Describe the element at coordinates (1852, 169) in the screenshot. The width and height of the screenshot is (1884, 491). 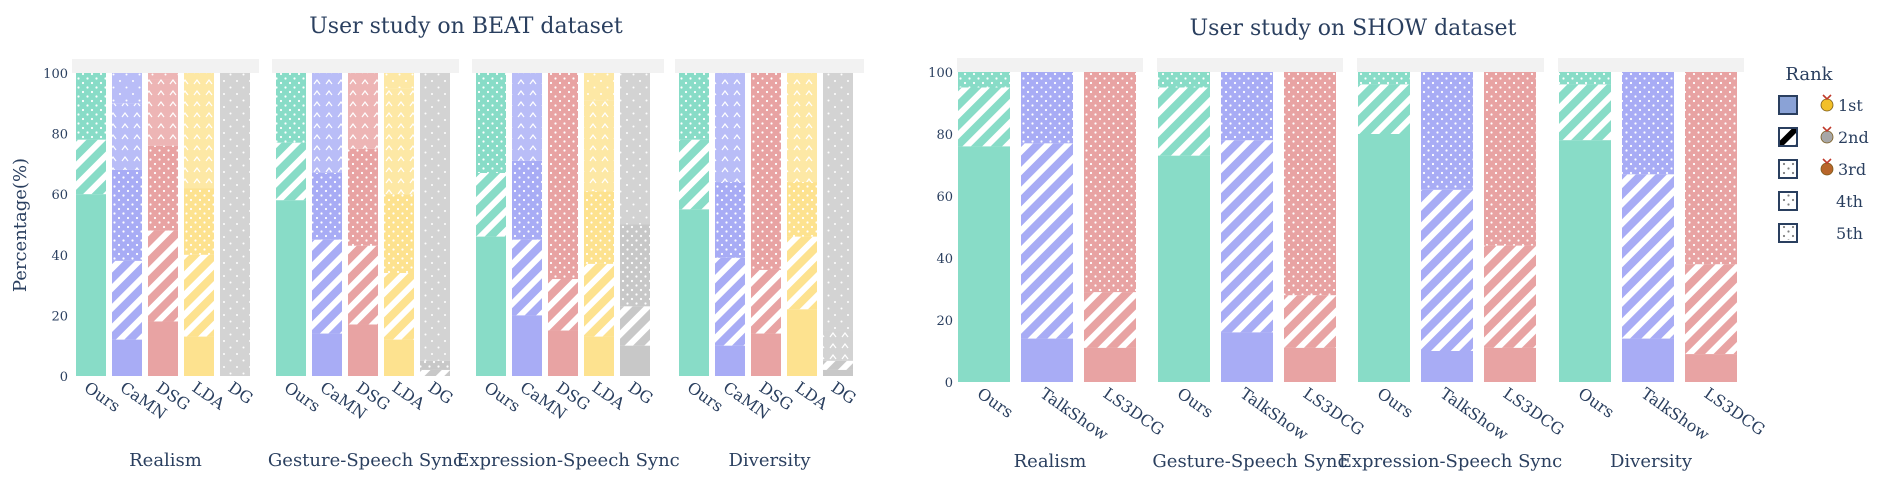
I see `legend-label-rank-3: 3rd` at that location.